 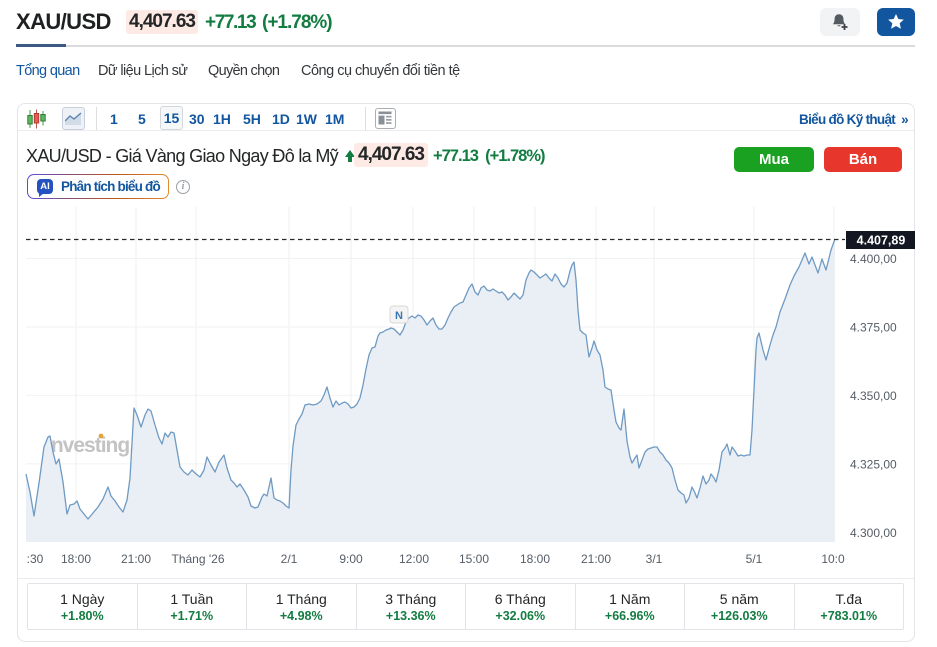 I want to click on svg-text: 4.300,00, so click(x=873, y=533).